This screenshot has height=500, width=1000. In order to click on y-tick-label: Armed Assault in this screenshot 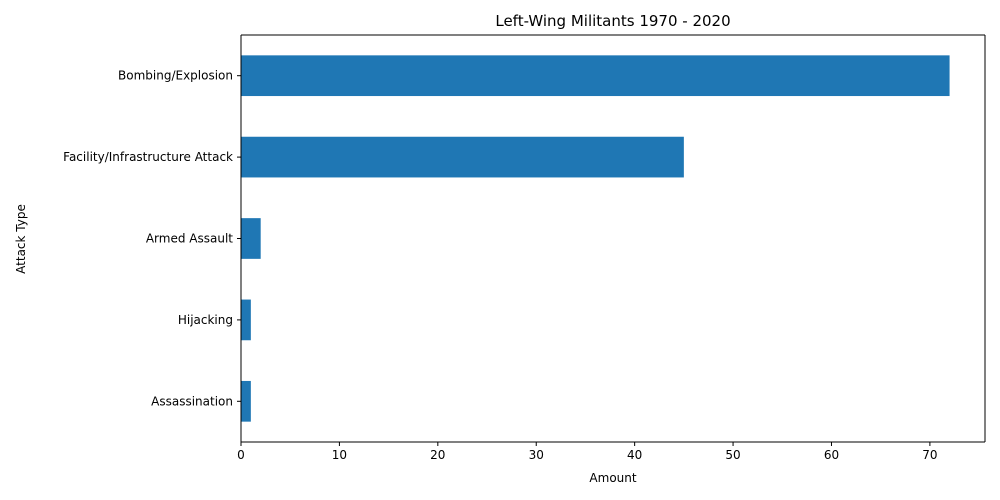, I will do `click(189, 239)`.